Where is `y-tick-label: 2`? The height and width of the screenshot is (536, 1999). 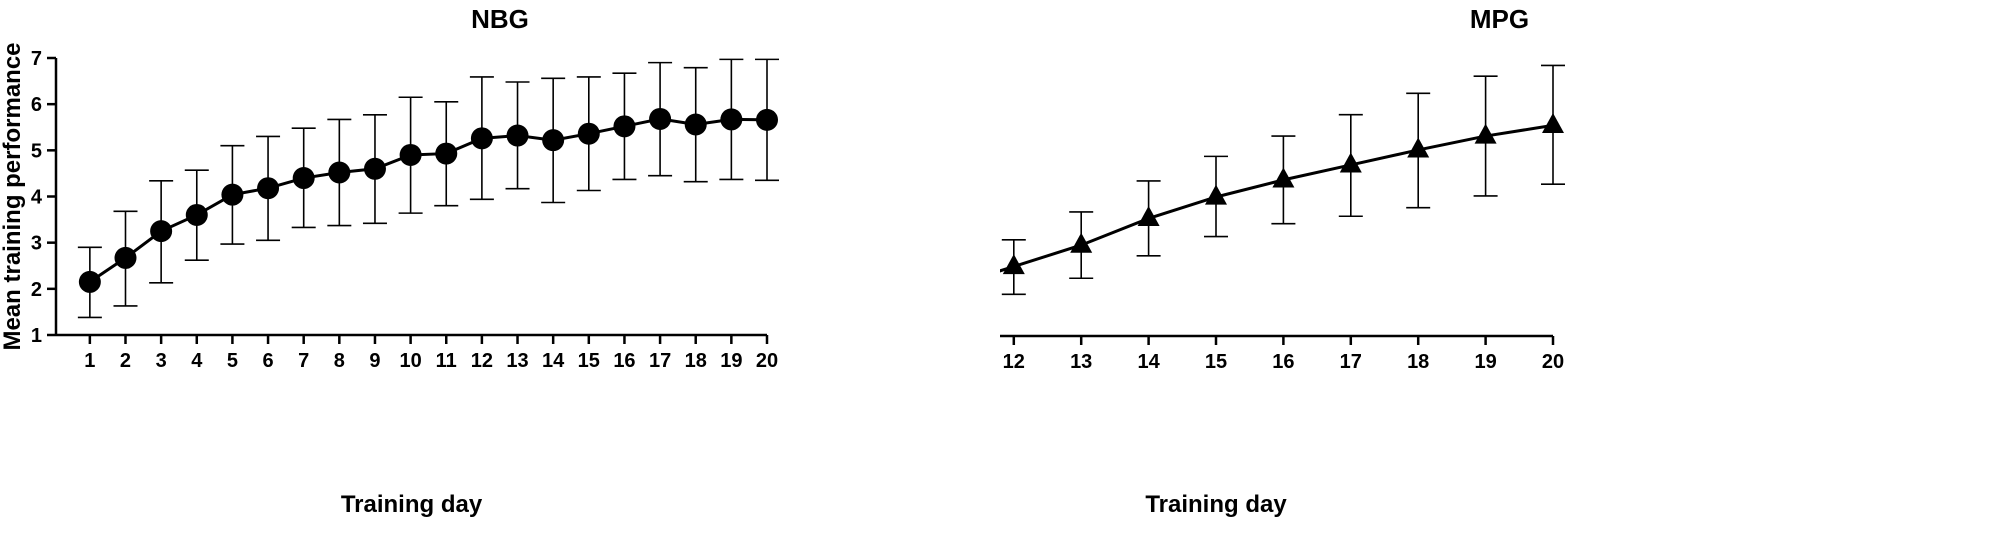 y-tick-label: 2 is located at coordinates (36, 290).